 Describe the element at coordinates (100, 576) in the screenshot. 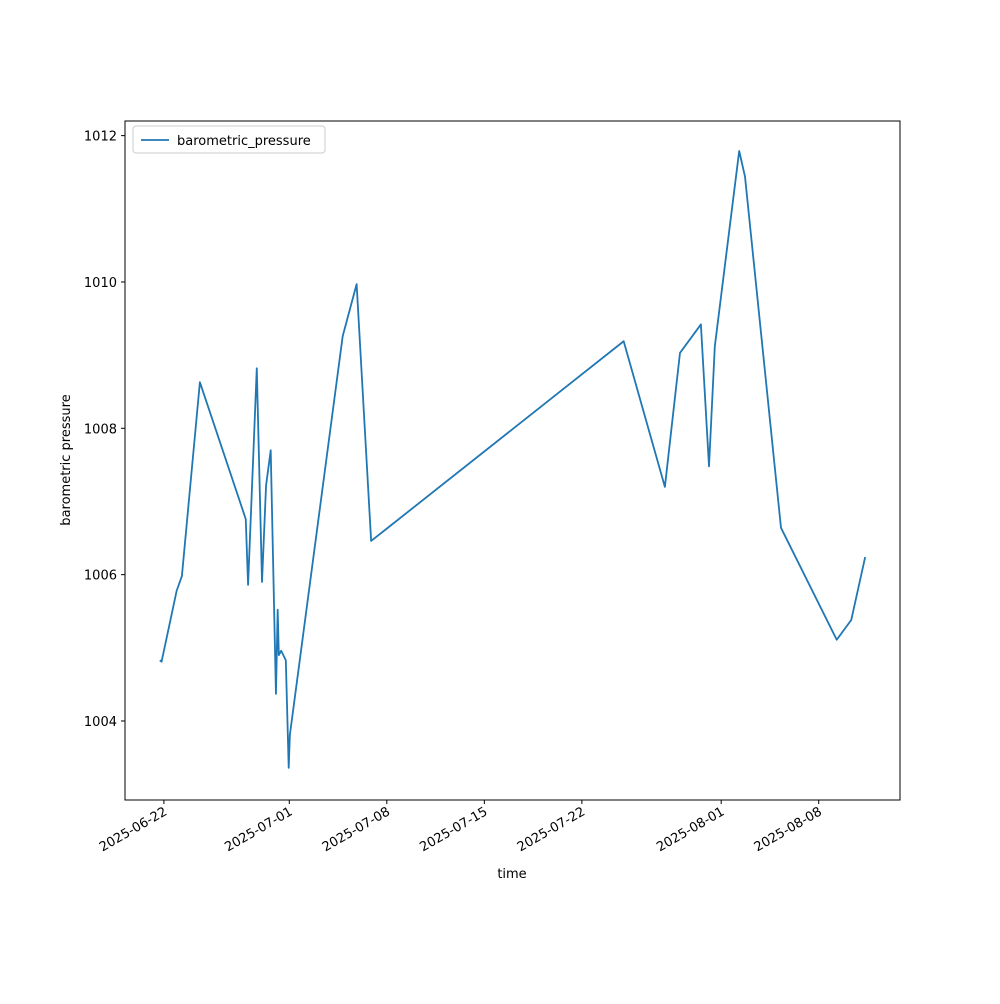

I see `y-tick-label: 1006` at that location.